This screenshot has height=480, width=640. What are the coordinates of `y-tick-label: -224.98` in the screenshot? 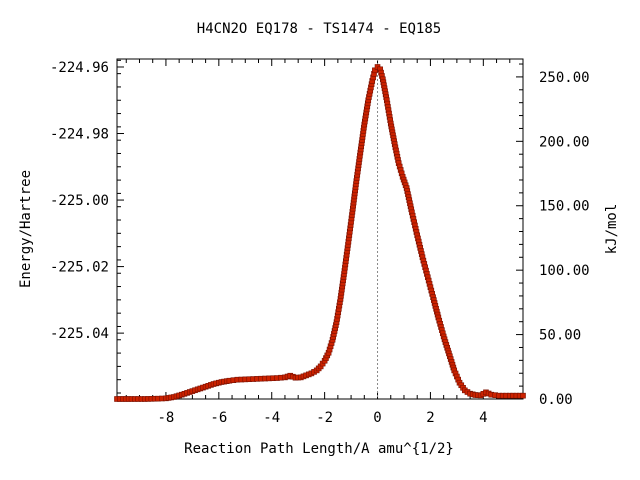 It's located at (79, 135).